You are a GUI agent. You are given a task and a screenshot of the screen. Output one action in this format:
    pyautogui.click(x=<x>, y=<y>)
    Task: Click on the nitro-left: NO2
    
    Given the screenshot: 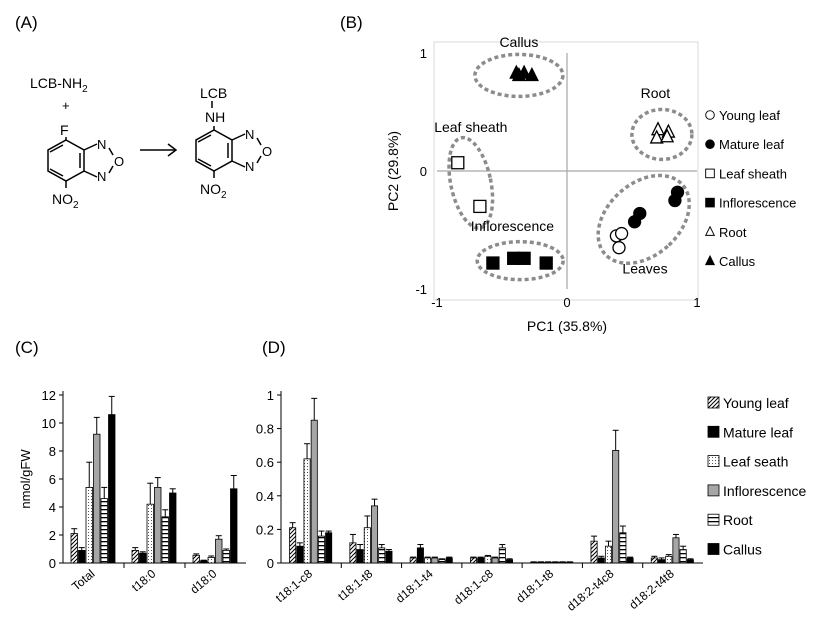 What is the action you would take?
    pyautogui.click(x=65, y=201)
    